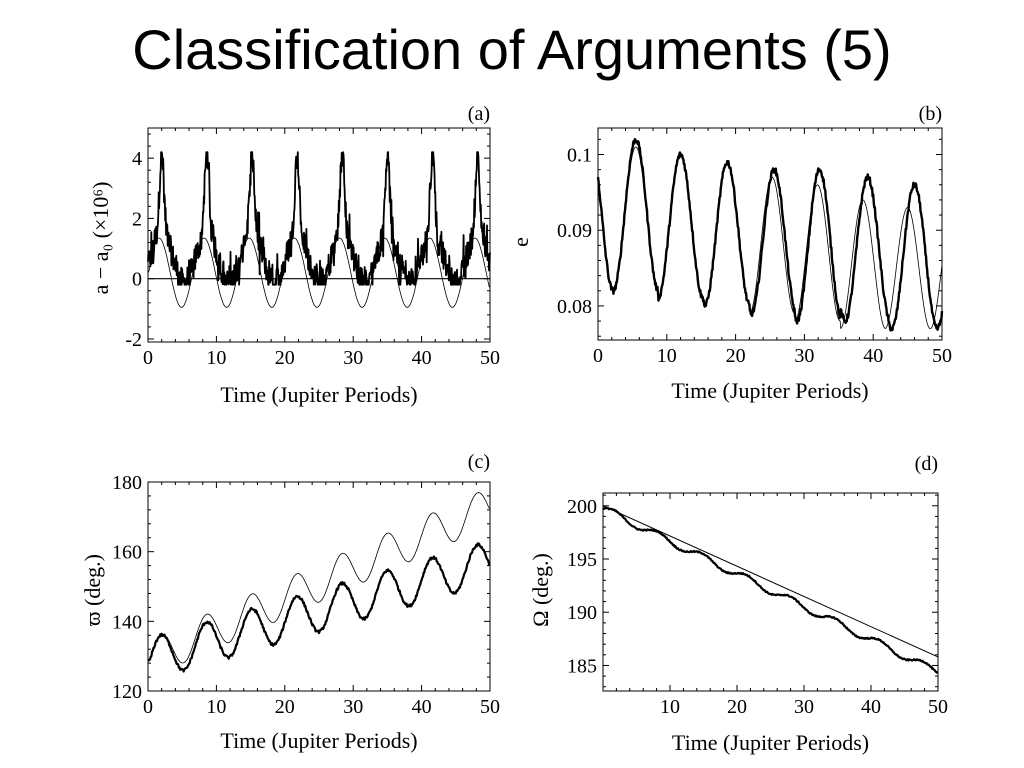 The width and height of the screenshot is (1024, 768). What do you see at coordinates (512, 49) in the screenshot?
I see `slide-title: Classification of Arguments (5)` at bounding box center [512, 49].